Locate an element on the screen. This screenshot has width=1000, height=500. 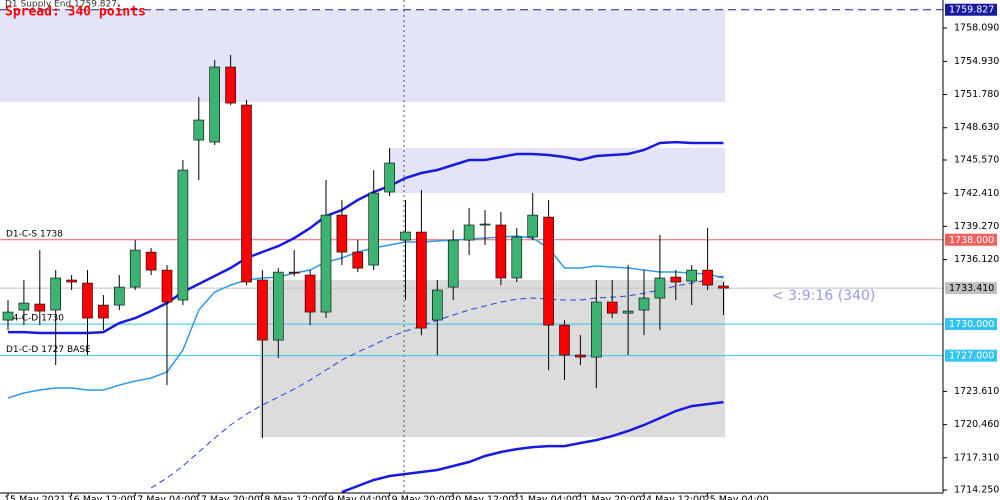
level-label: 1730.000 is located at coordinates (971, 324).